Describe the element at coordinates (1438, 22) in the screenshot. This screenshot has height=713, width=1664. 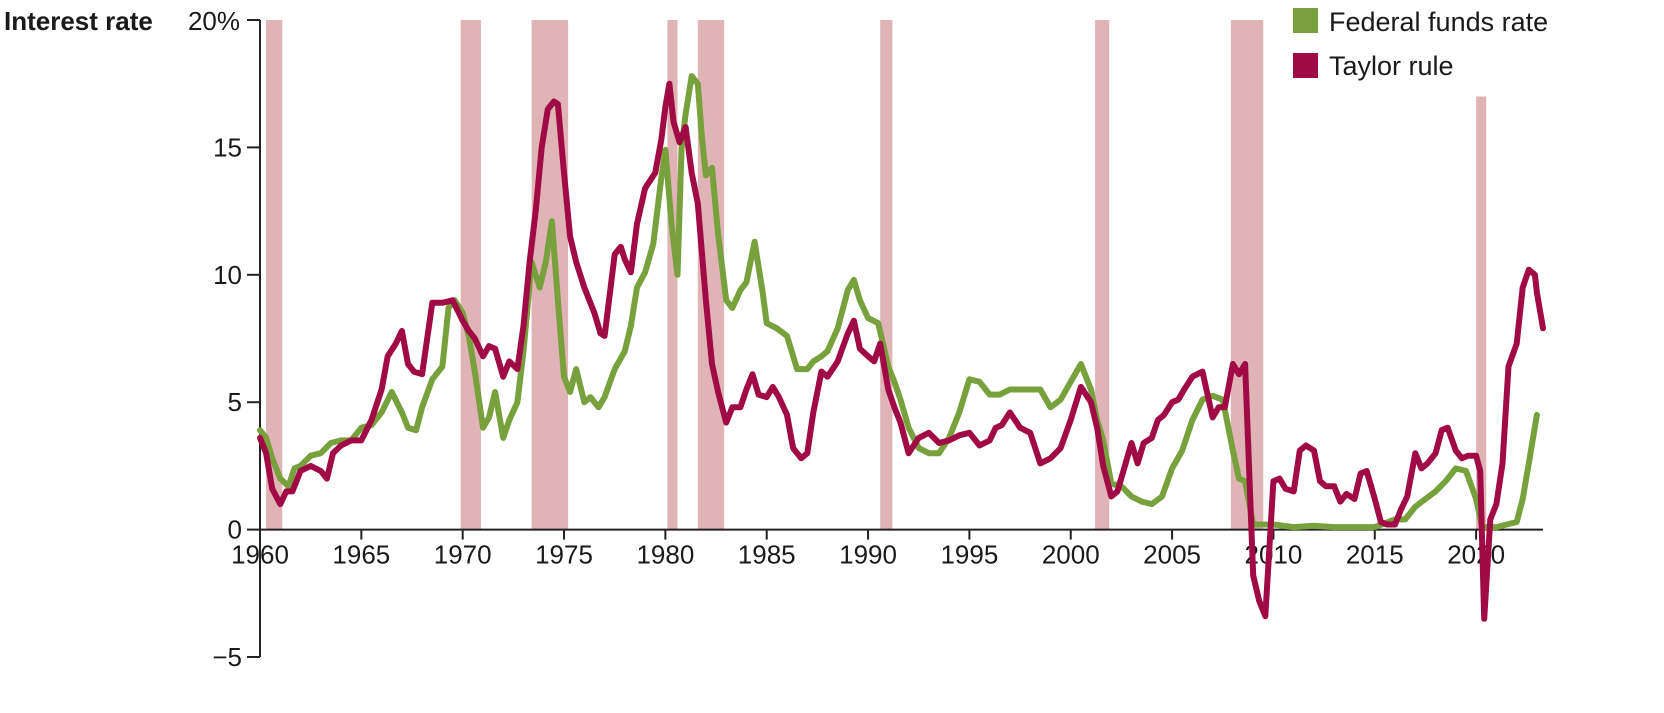
I see `legend-label-federal-funds: Federal funds rate` at that location.